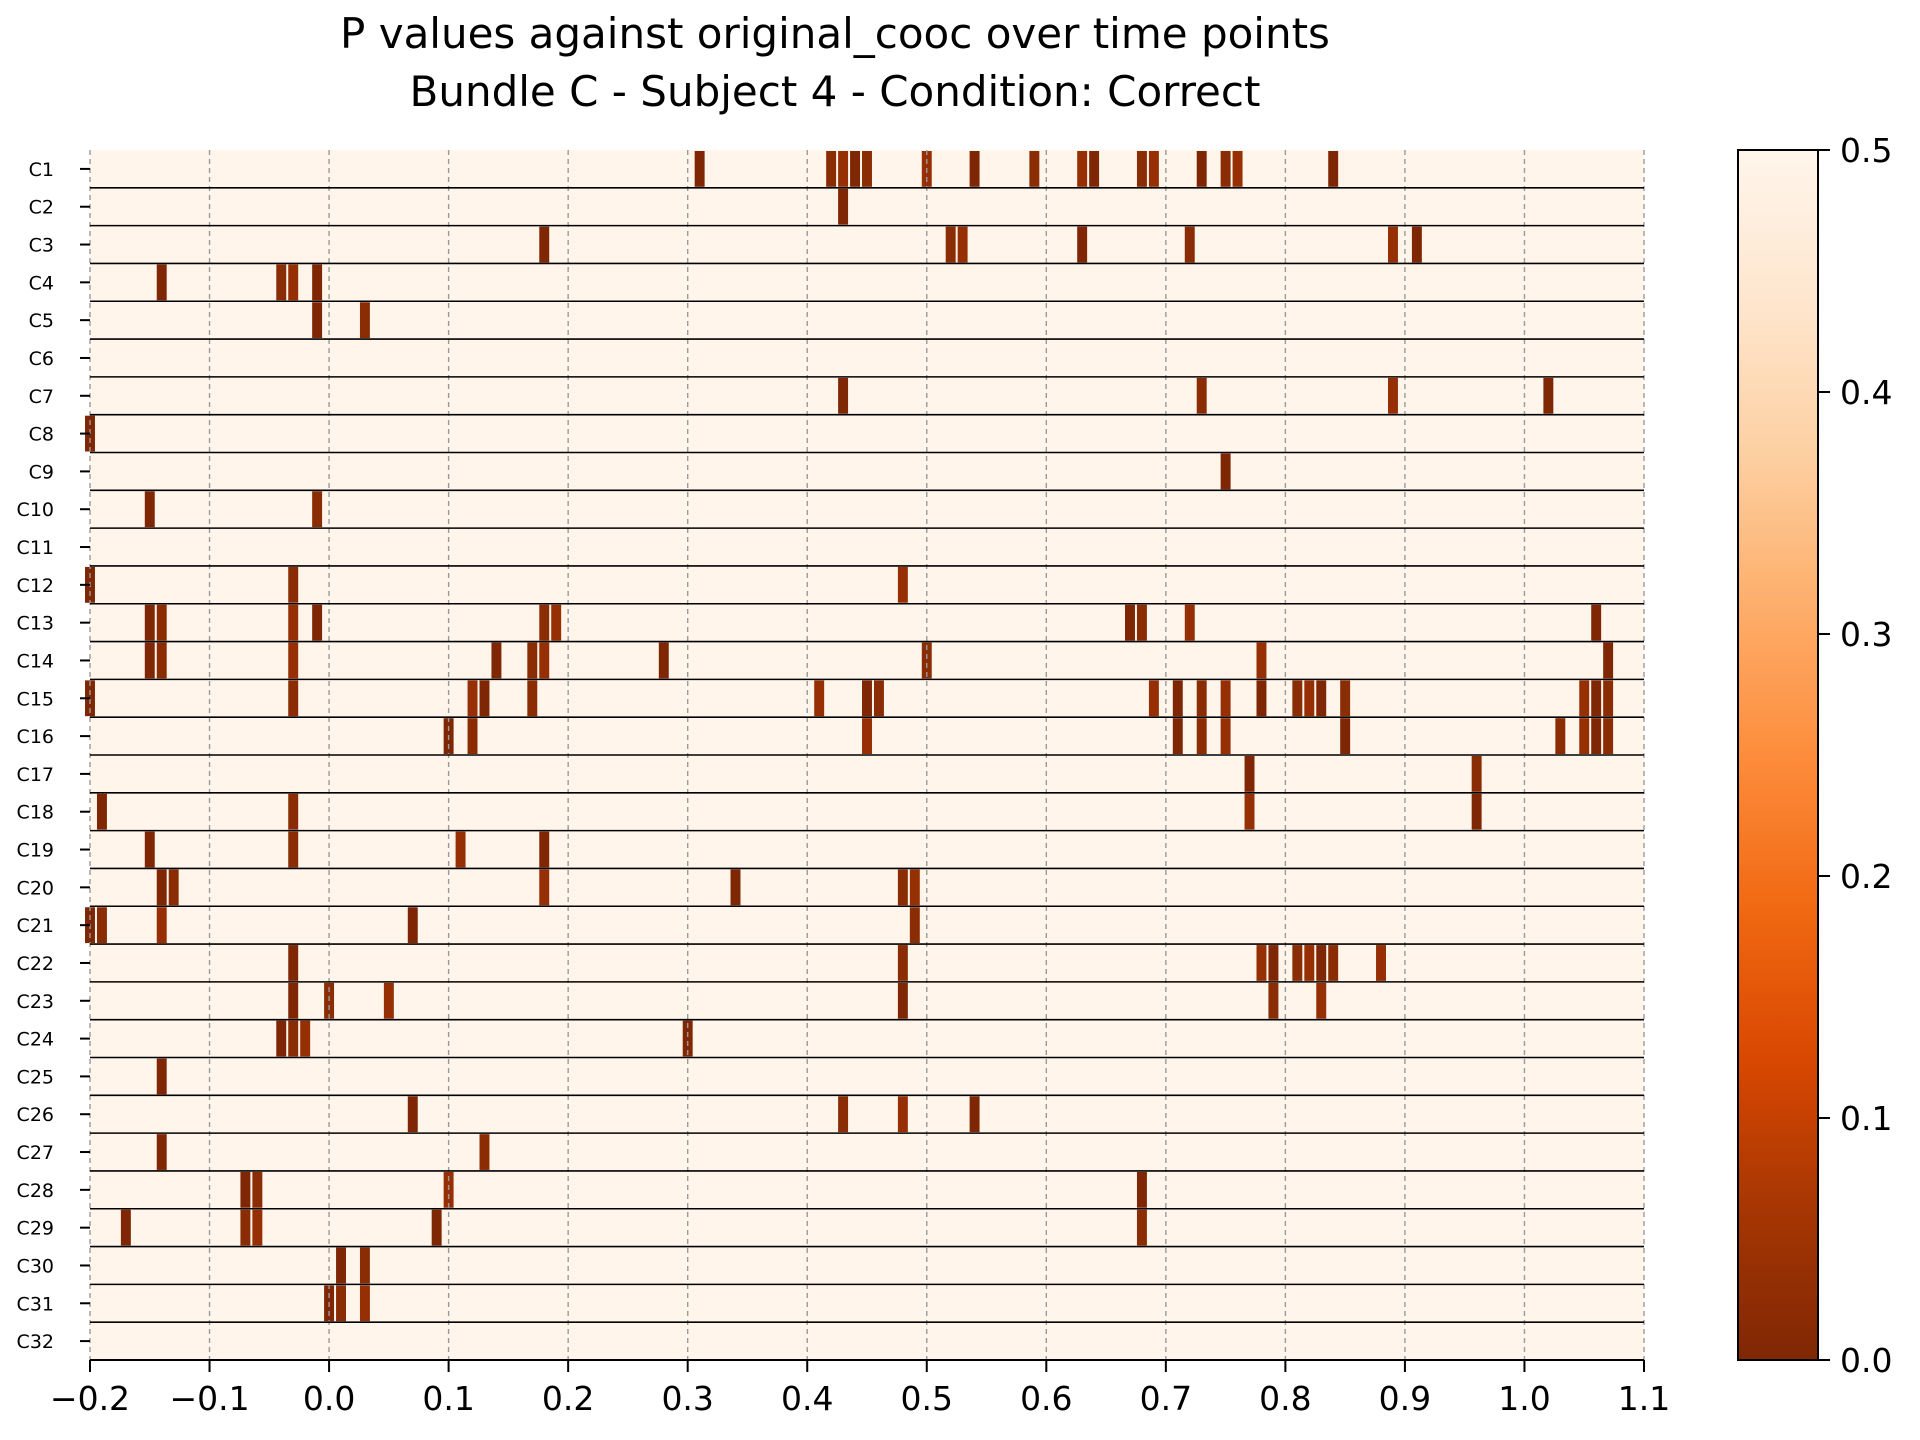  What do you see at coordinates (209, 1398) in the screenshot?
I see `x-tick-label: −0.1` at bounding box center [209, 1398].